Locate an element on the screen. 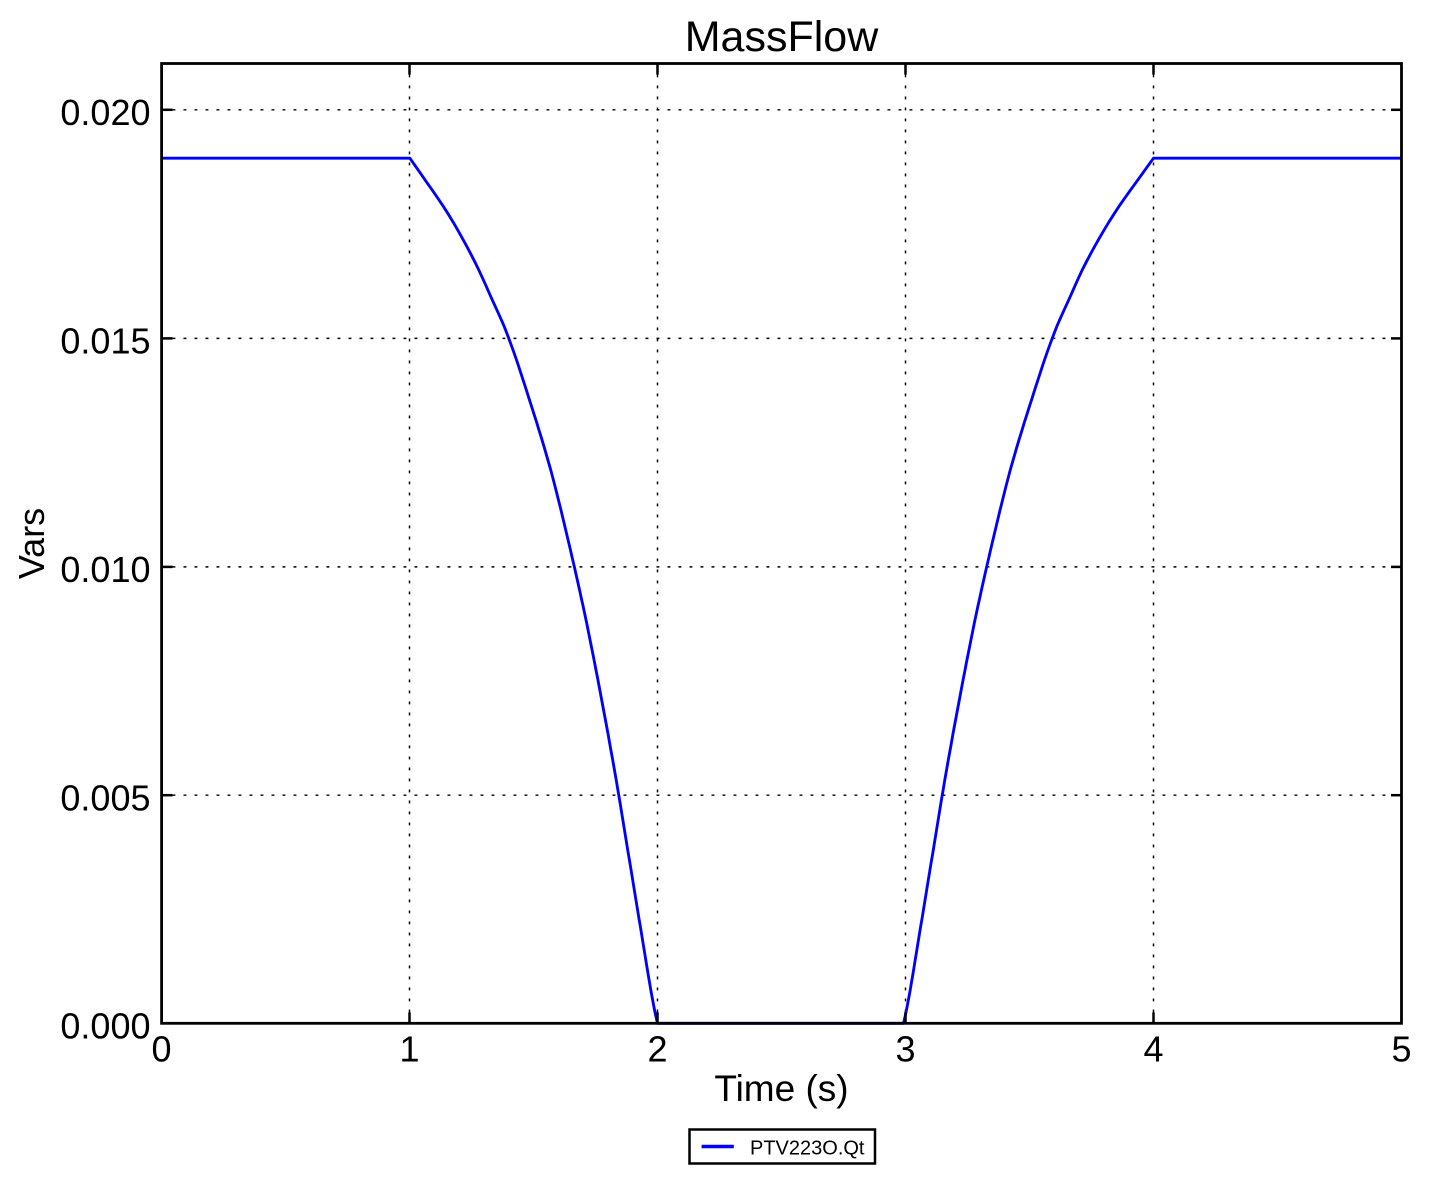 Image resolution: width=1429 pixels, height=1183 pixels. svg-text: 0.000 is located at coordinates (105, 1026).